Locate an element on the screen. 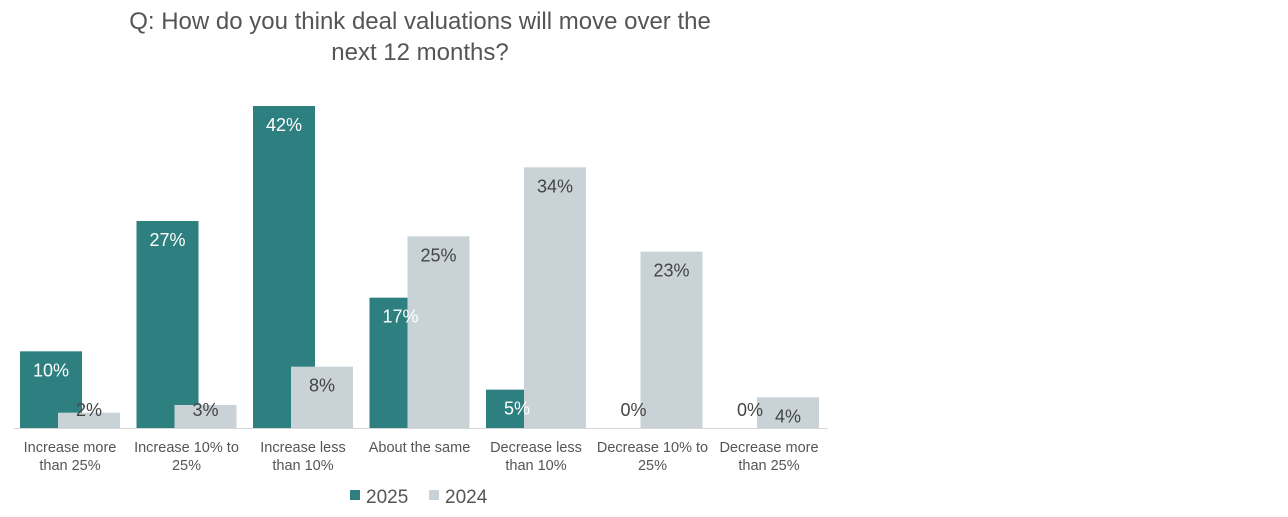 This screenshot has width=1288, height=517. value-label-2025-2: 42% is located at coordinates (284, 125).